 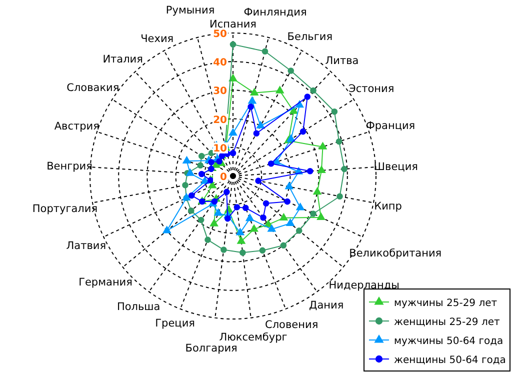 What do you see at coordinates (388, 206) in the screenshot?
I see `spoke-label: Кипр` at bounding box center [388, 206].